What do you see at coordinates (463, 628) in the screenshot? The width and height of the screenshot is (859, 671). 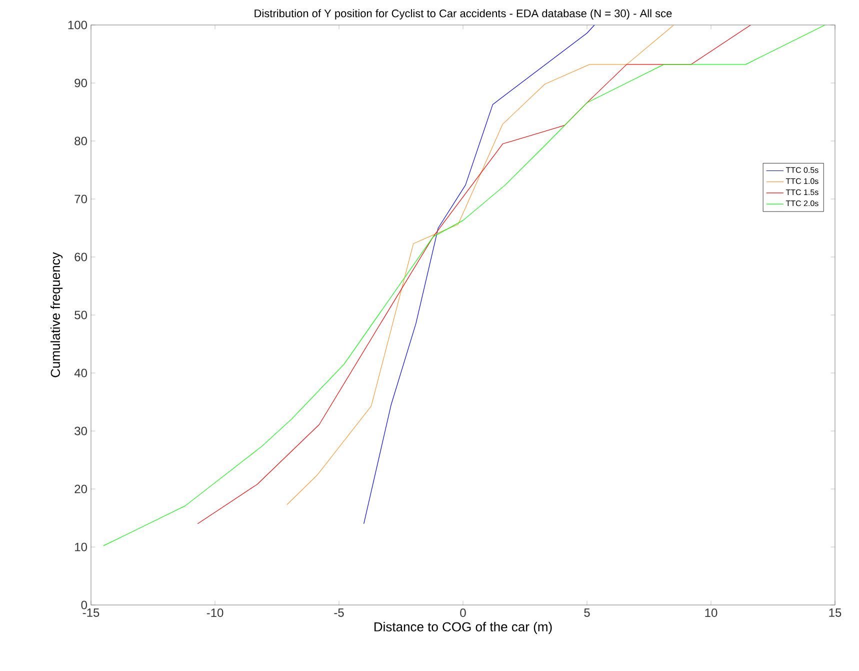 I see `x-axis-title: Distance to COG of the car (m)` at bounding box center [463, 628].